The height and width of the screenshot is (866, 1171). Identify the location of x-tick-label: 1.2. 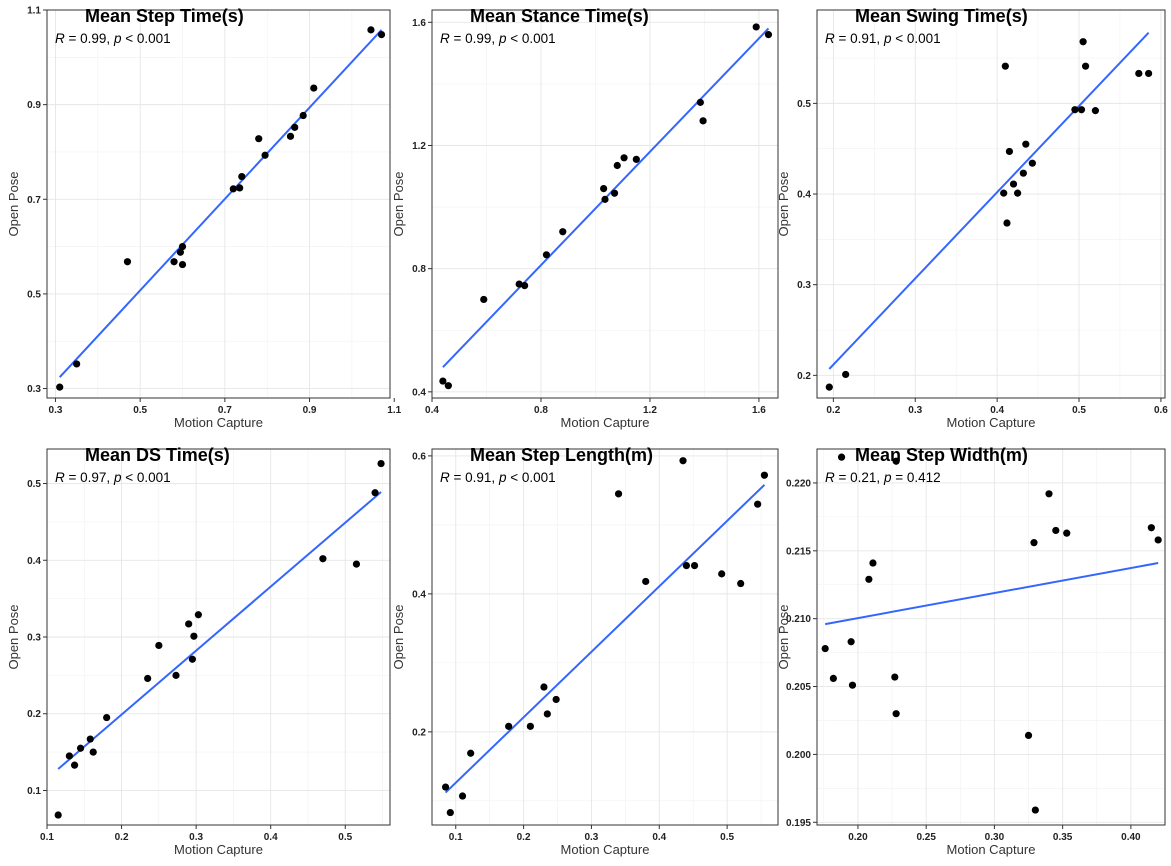
(650, 410).